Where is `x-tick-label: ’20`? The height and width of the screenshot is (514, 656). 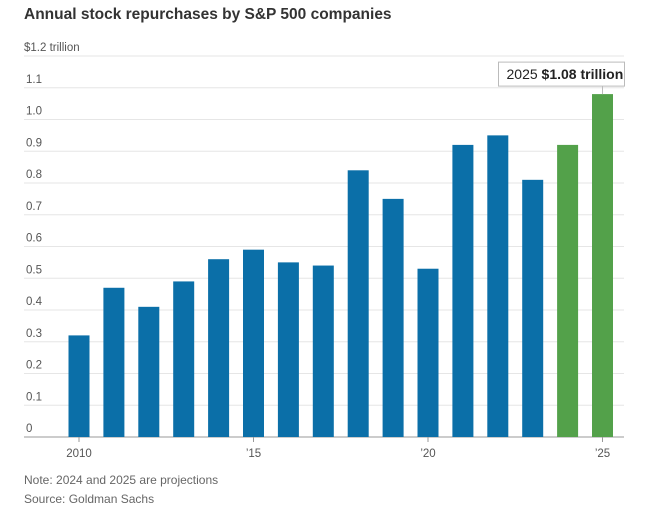
x-tick-label: ’20 is located at coordinates (427, 454).